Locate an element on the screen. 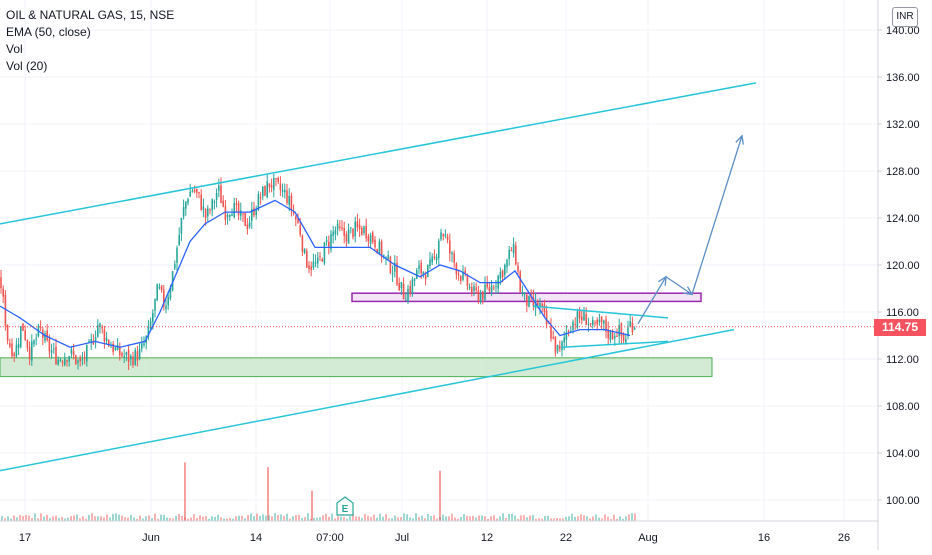 Image resolution: width=932 pixels, height=555 pixels. x-tick-label: 16 is located at coordinates (764, 538).